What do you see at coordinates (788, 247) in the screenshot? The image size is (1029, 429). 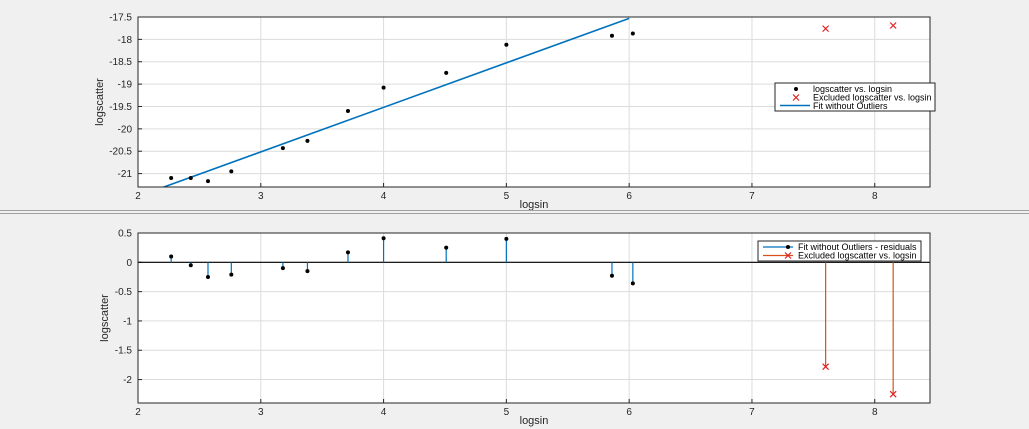 I see `legend-marker-residuals-dot` at bounding box center [788, 247].